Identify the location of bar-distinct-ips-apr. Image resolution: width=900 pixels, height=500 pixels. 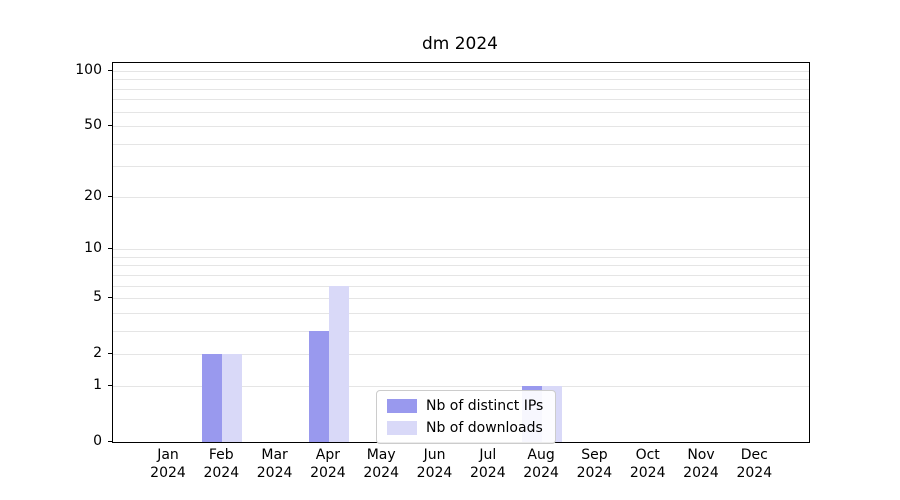
(318, 386).